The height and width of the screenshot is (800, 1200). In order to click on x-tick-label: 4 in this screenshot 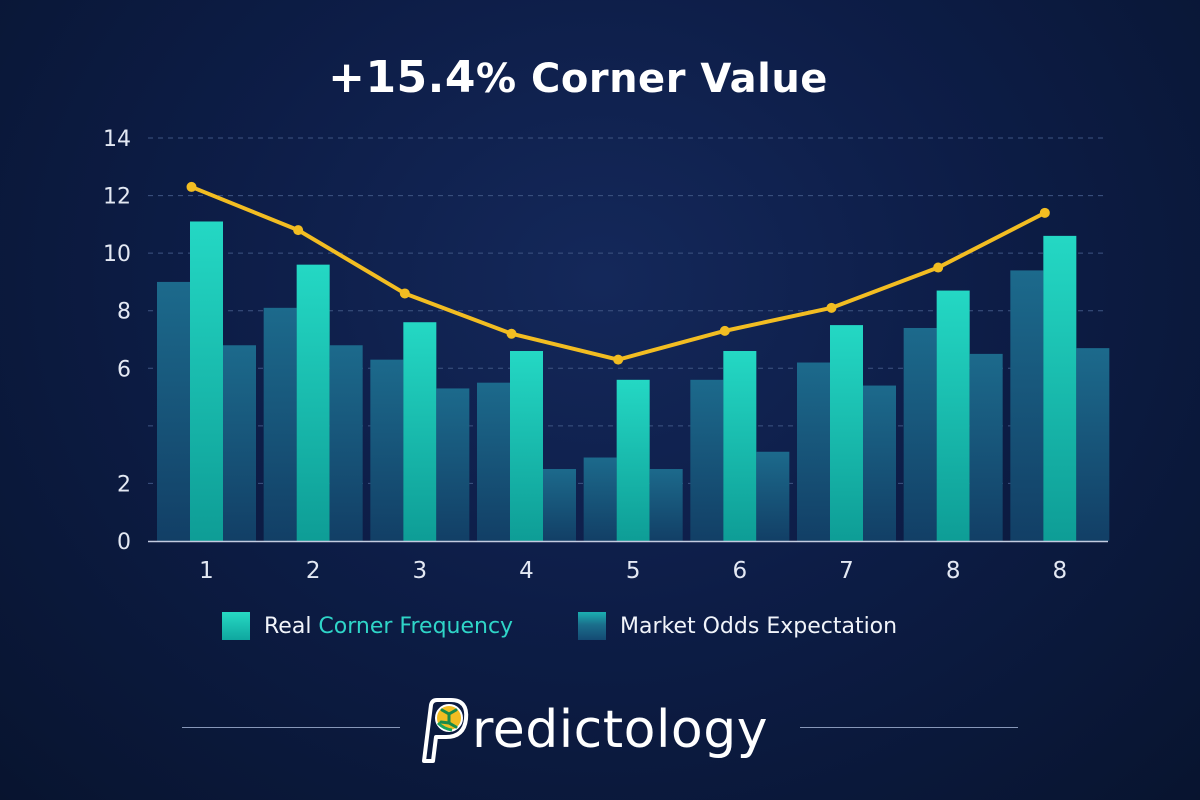, I will do `click(526, 571)`.